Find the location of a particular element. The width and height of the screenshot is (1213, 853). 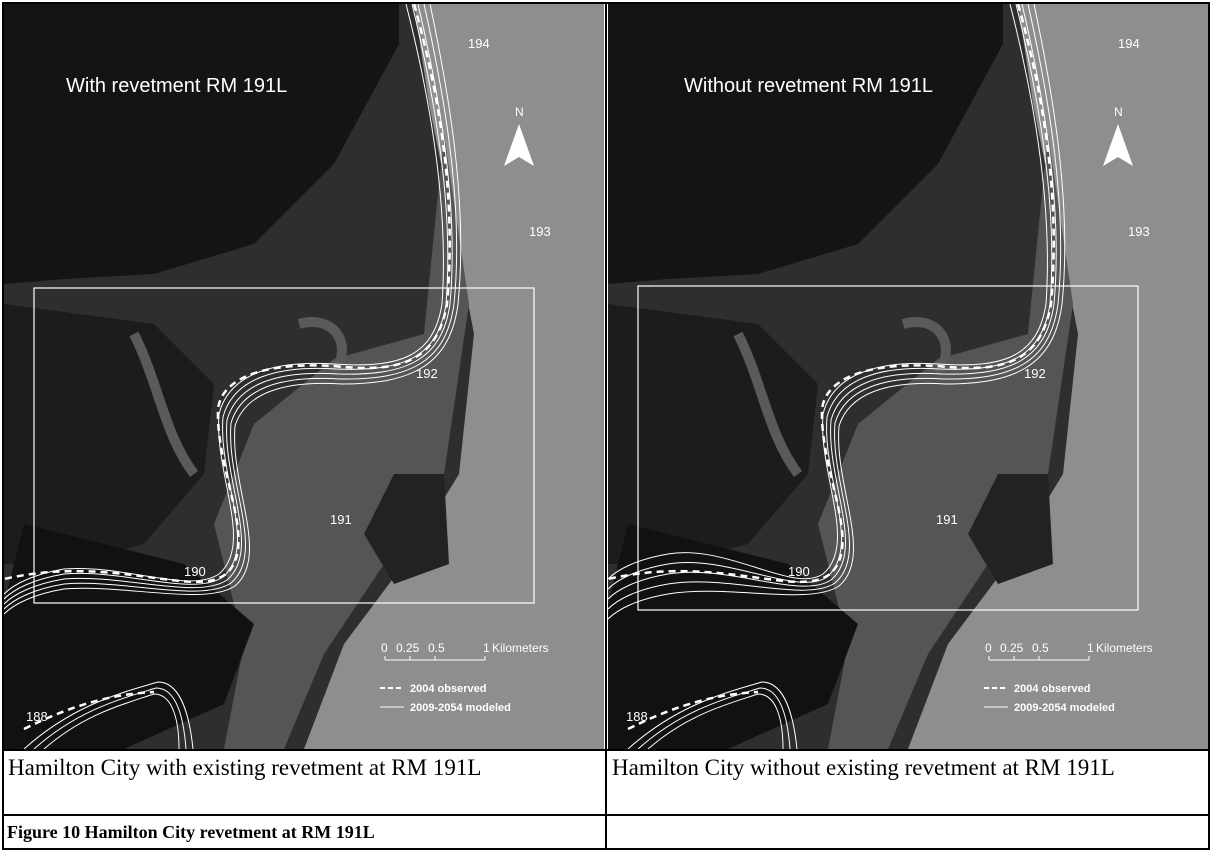

map-title: With revetment RM 191L is located at coordinates (176, 86).